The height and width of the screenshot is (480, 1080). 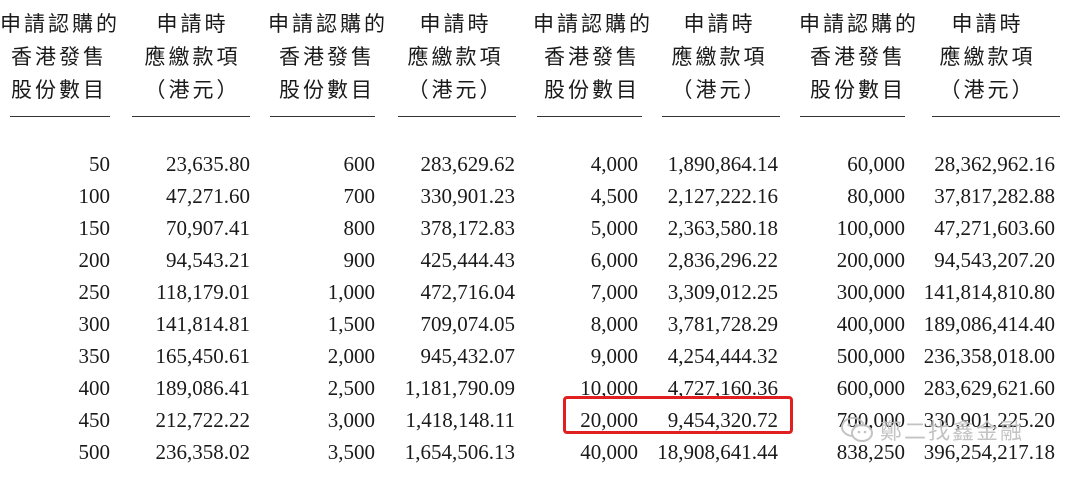 What do you see at coordinates (614, 292) in the screenshot?
I see `cell-shares-3: 7,000` at bounding box center [614, 292].